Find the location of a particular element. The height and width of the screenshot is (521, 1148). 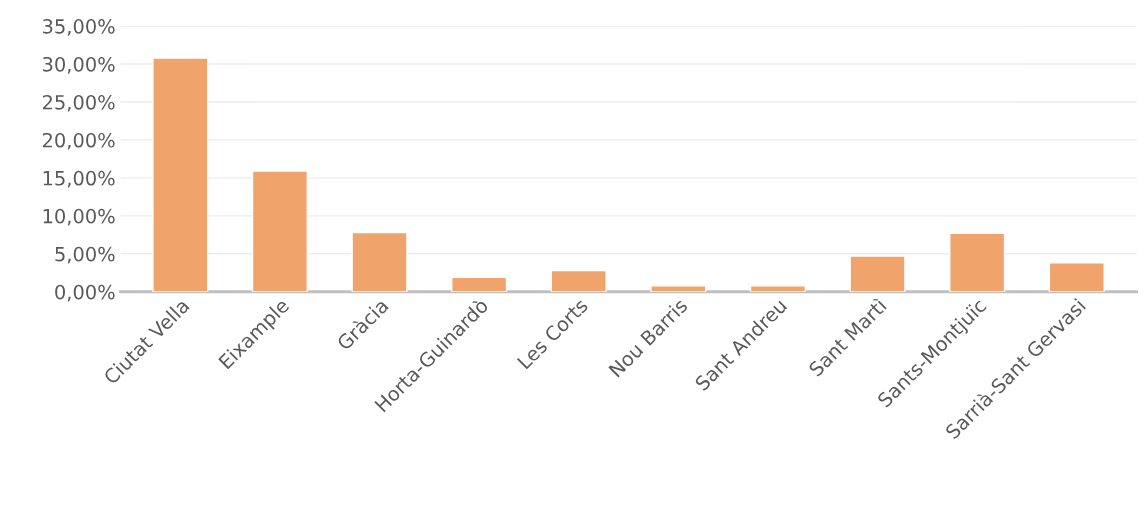

y-tick-label: 20,00% is located at coordinates (78, 141).